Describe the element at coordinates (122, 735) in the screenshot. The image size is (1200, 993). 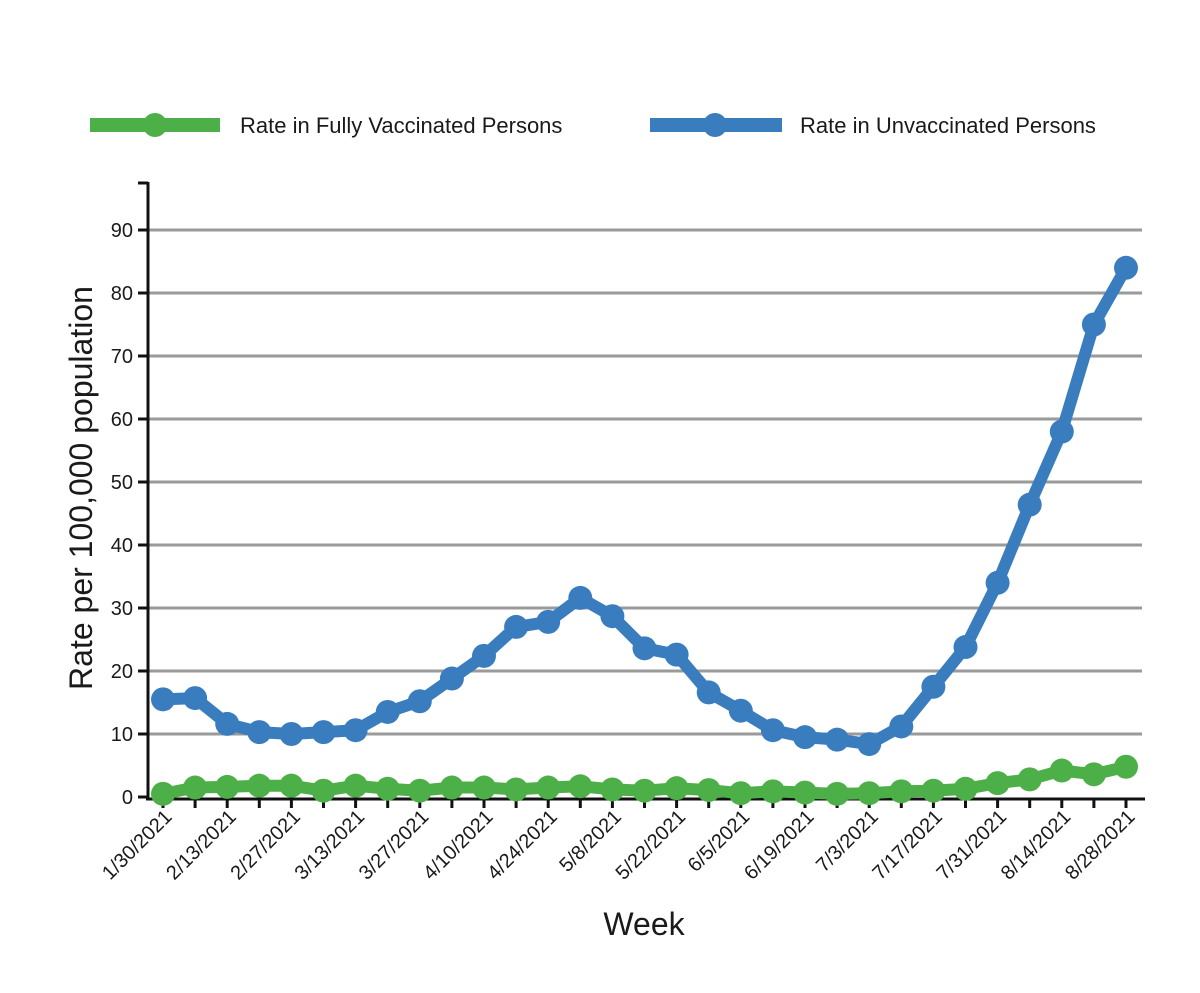
I see `y-tick-label: 10` at that location.